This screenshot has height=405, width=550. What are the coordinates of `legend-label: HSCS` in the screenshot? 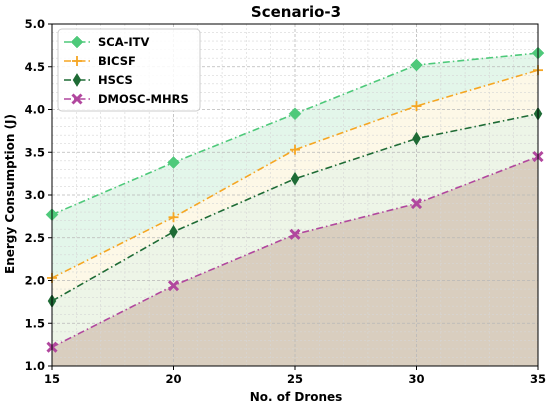 It's located at (115, 80).